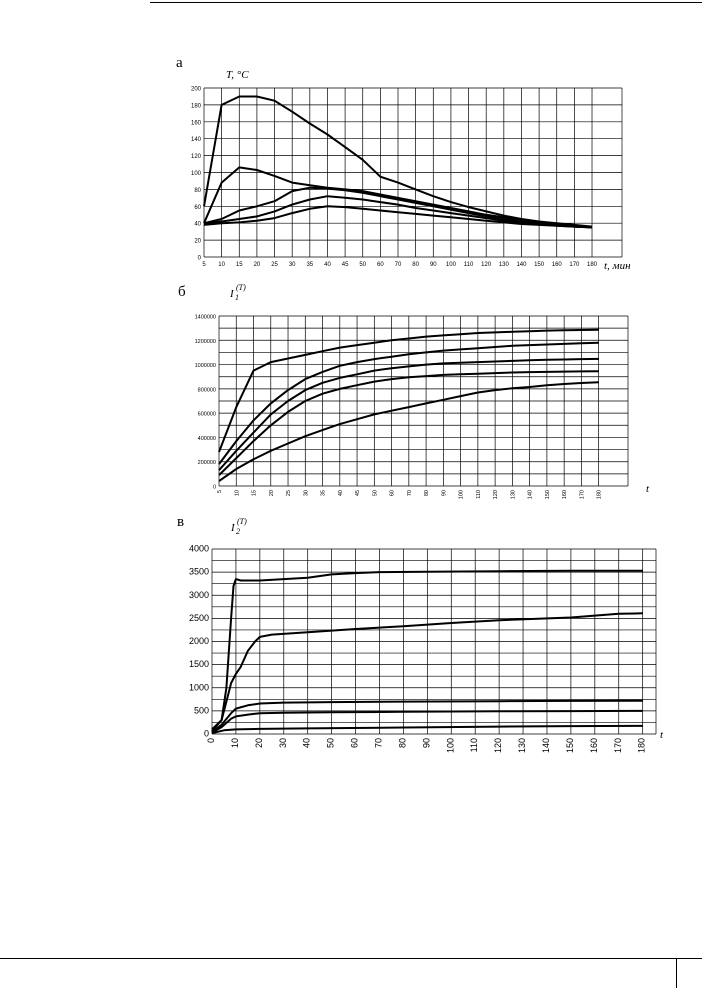 Image resolution: width=702 pixels, height=988 pixels. Describe the element at coordinates (197, 225) in the screenshot. I see `y-tick-label: 40` at that location.